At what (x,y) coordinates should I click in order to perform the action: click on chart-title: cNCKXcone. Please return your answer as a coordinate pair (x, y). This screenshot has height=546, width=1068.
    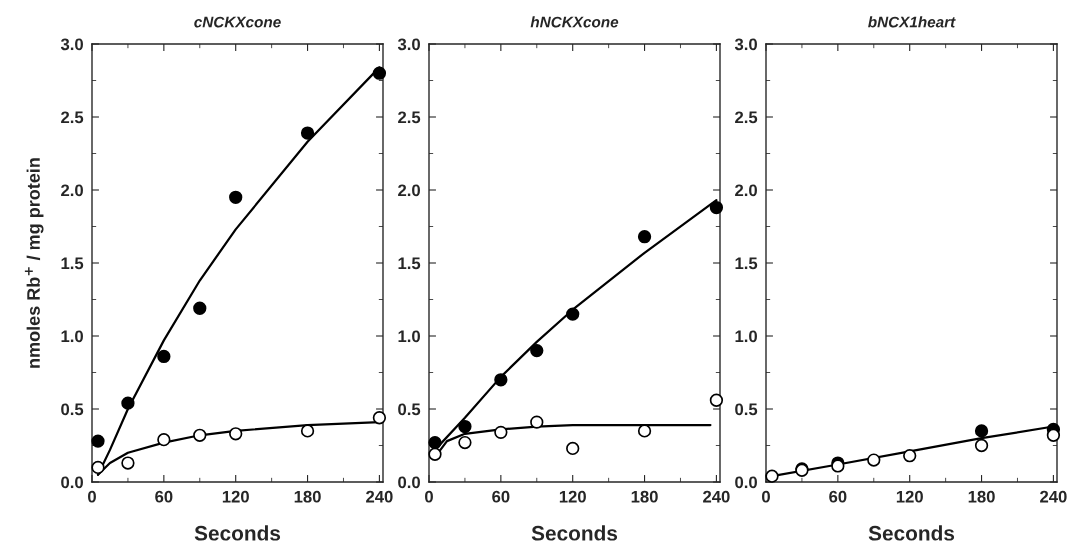
    Looking at the image, I should click on (237, 22).